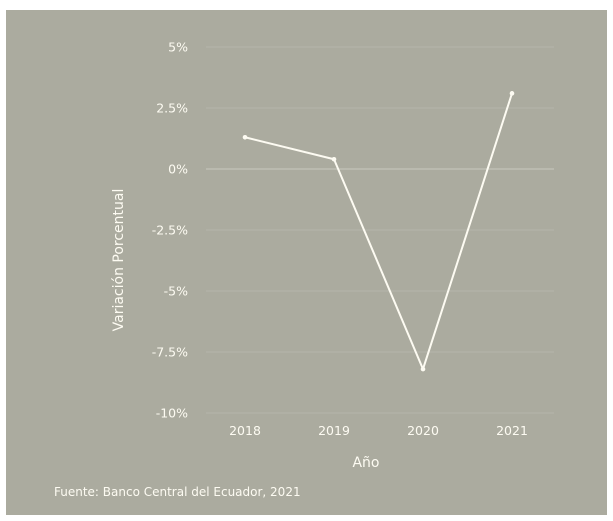 The height and width of the screenshot is (521, 613). What do you see at coordinates (178, 169) in the screenshot?
I see `y-tick-label: 0%` at bounding box center [178, 169].